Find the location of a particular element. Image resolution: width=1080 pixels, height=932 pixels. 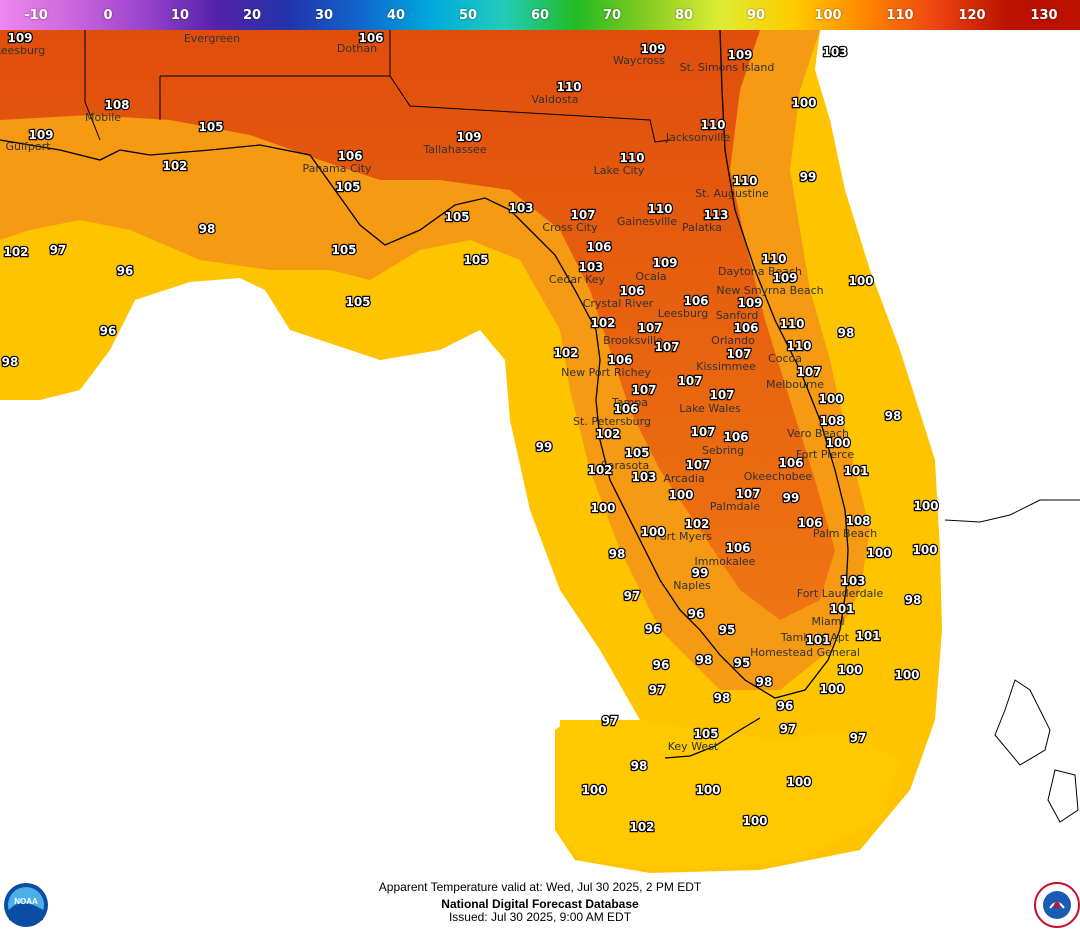

city-label: Homestead General is located at coordinates (805, 652).